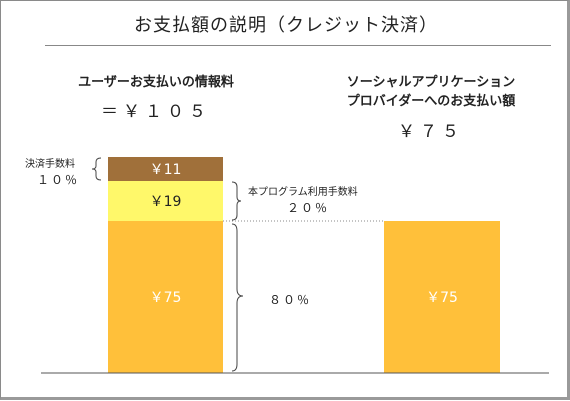 The width and height of the screenshot is (570, 401). What do you see at coordinates (156, 82) in the screenshot?
I see `user-payment-caption: ユーザーお支払いの情報料` at bounding box center [156, 82].